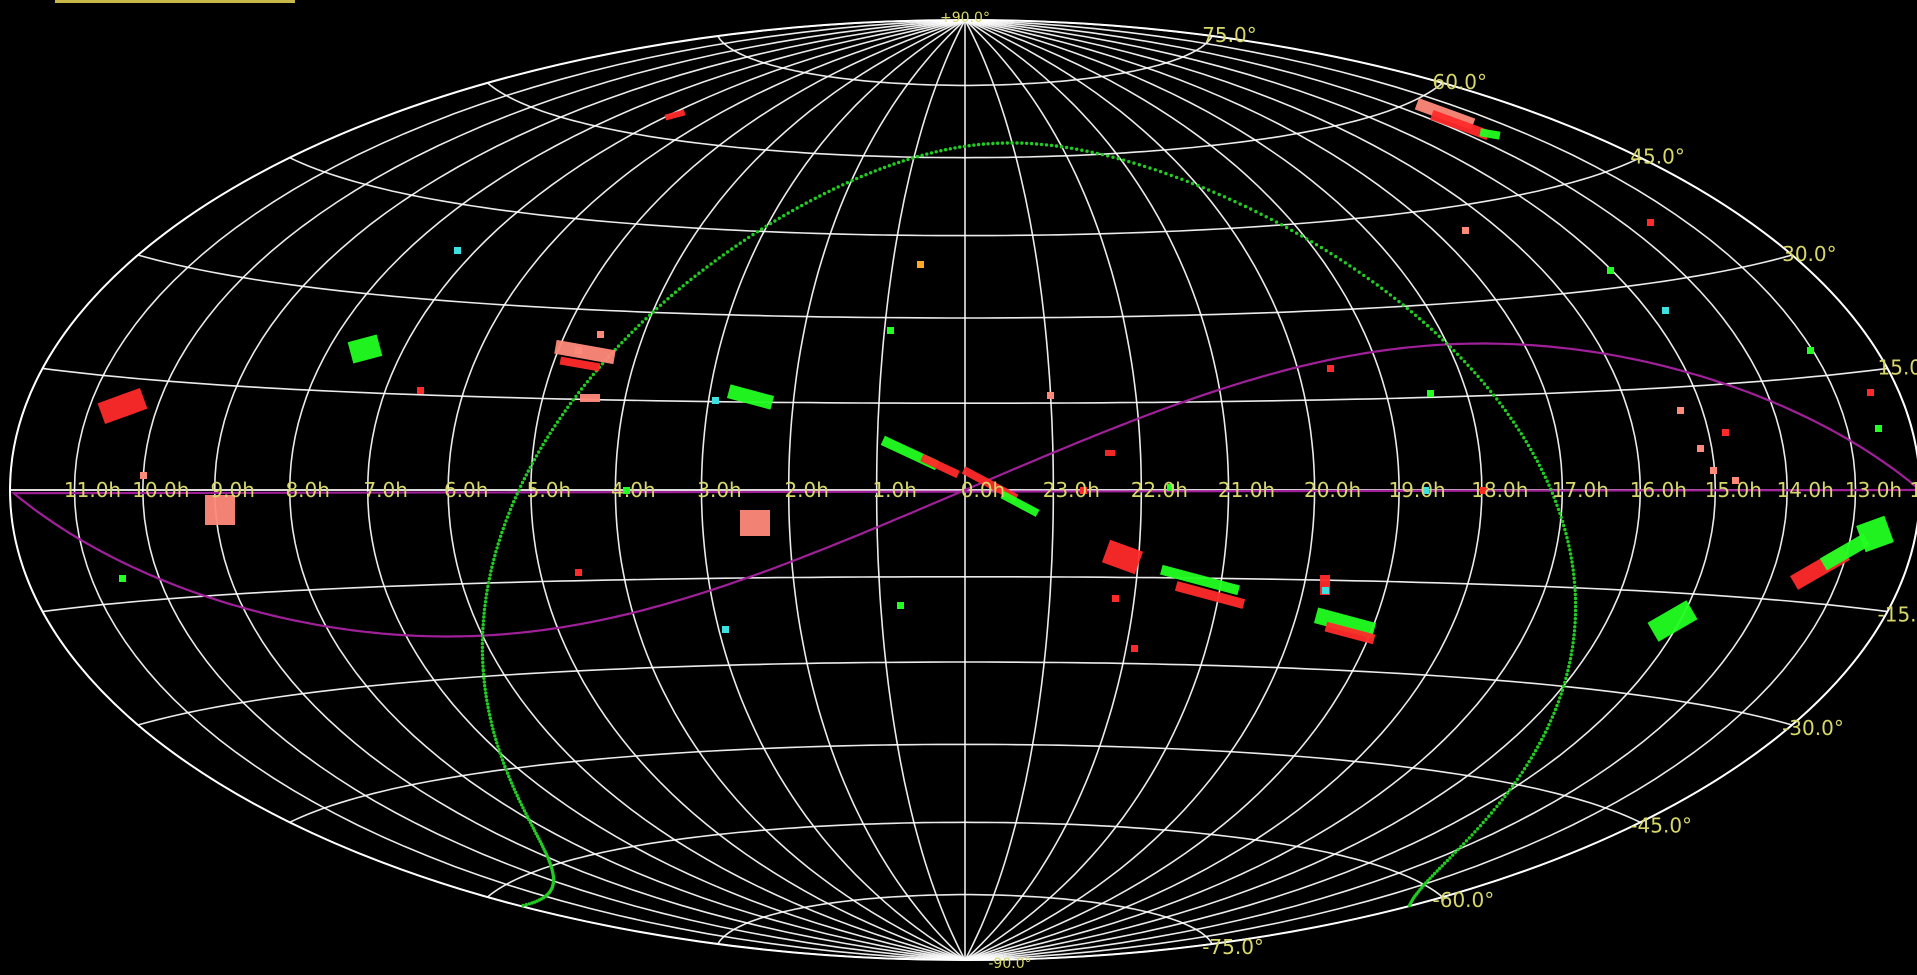 Image resolution: width=1917 pixels, height=975 pixels. Describe the element at coordinates (175, 1) in the screenshot. I see `top-left-bar` at that location.